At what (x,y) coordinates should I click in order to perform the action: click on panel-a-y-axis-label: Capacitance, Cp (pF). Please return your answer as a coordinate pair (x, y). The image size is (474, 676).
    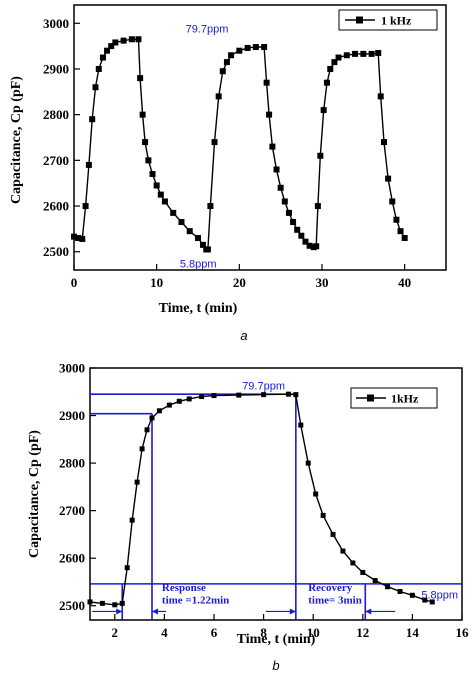
    Looking at the image, I should click on (16, 140).